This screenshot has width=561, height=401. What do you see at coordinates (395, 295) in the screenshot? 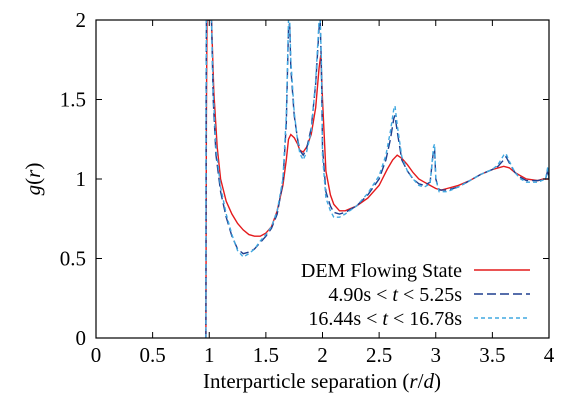
I see `legend-label-2: 4.90s < t < 5.25s` at bounding box center [395, 295].